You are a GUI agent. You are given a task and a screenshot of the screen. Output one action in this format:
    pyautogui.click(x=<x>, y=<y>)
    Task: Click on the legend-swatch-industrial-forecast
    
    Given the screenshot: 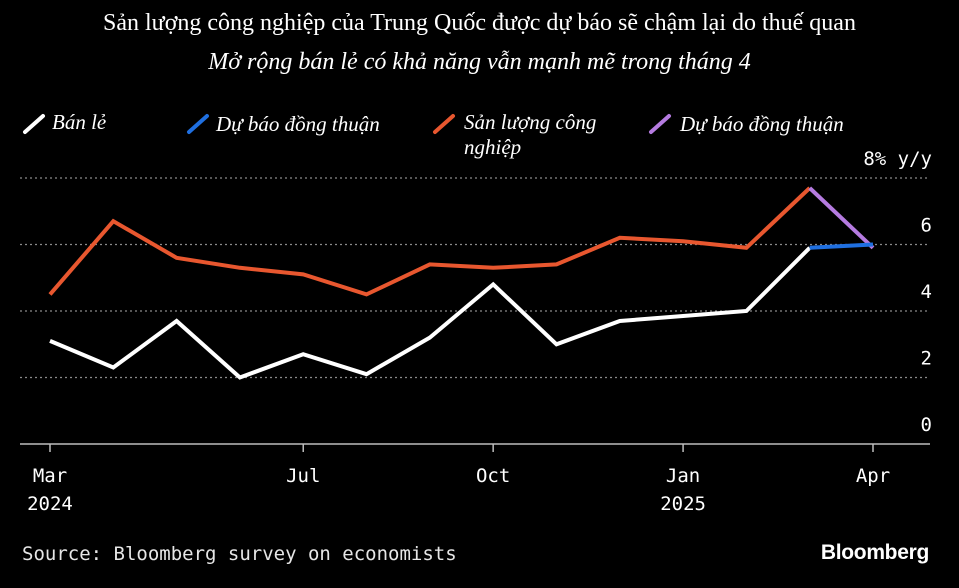 What is the action you would take?
    pyautogui.click(x=660, y=124)
    